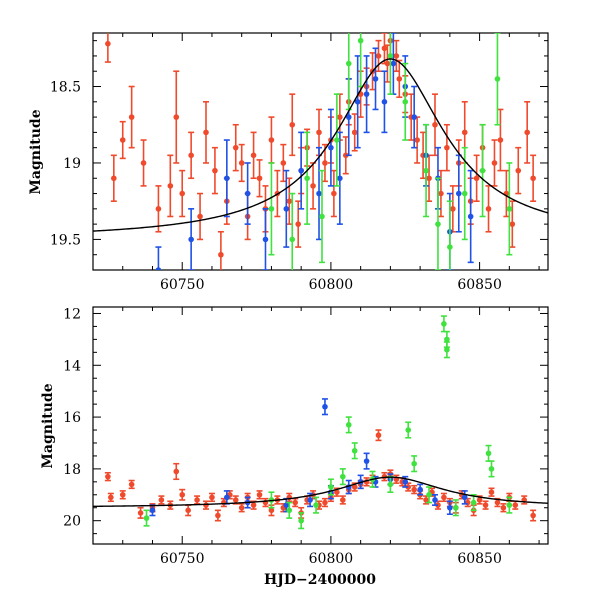 The image size is (600, 600). What do you see at coordinates (331, 559) in the screenshot?
I see `x-tick-label: 60800` at bounding box center [331, 559].